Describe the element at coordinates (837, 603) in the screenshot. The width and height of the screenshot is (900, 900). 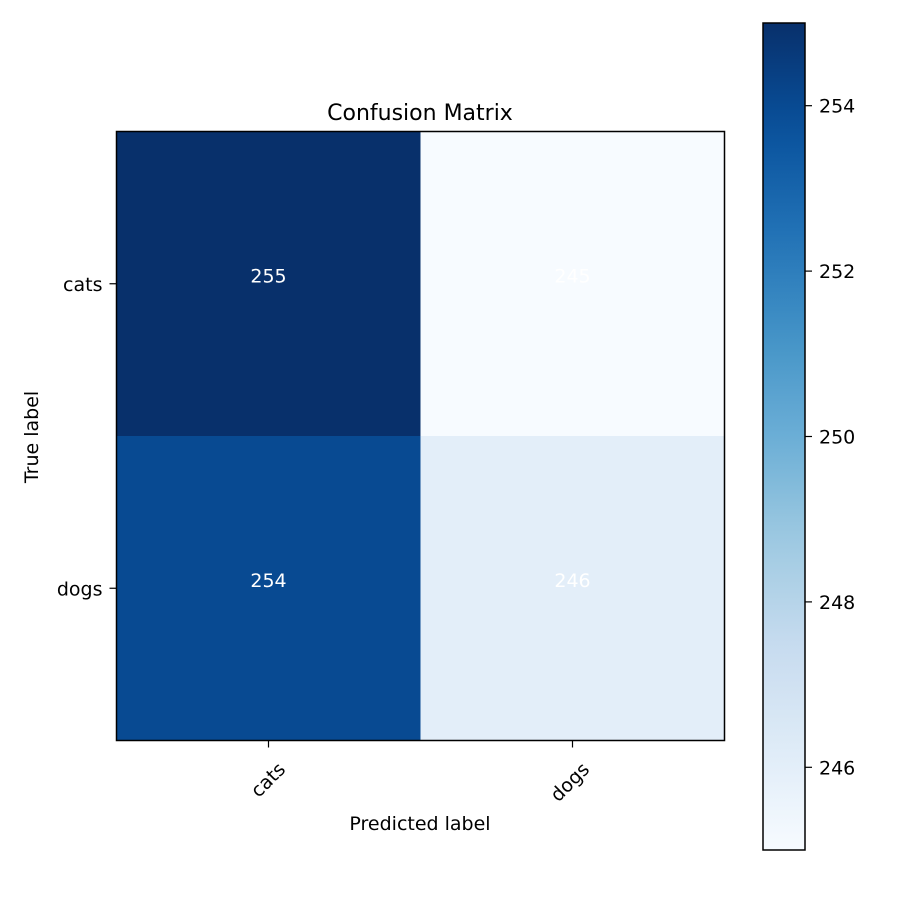
I see `colorbar-tick-label: 248` at that location.